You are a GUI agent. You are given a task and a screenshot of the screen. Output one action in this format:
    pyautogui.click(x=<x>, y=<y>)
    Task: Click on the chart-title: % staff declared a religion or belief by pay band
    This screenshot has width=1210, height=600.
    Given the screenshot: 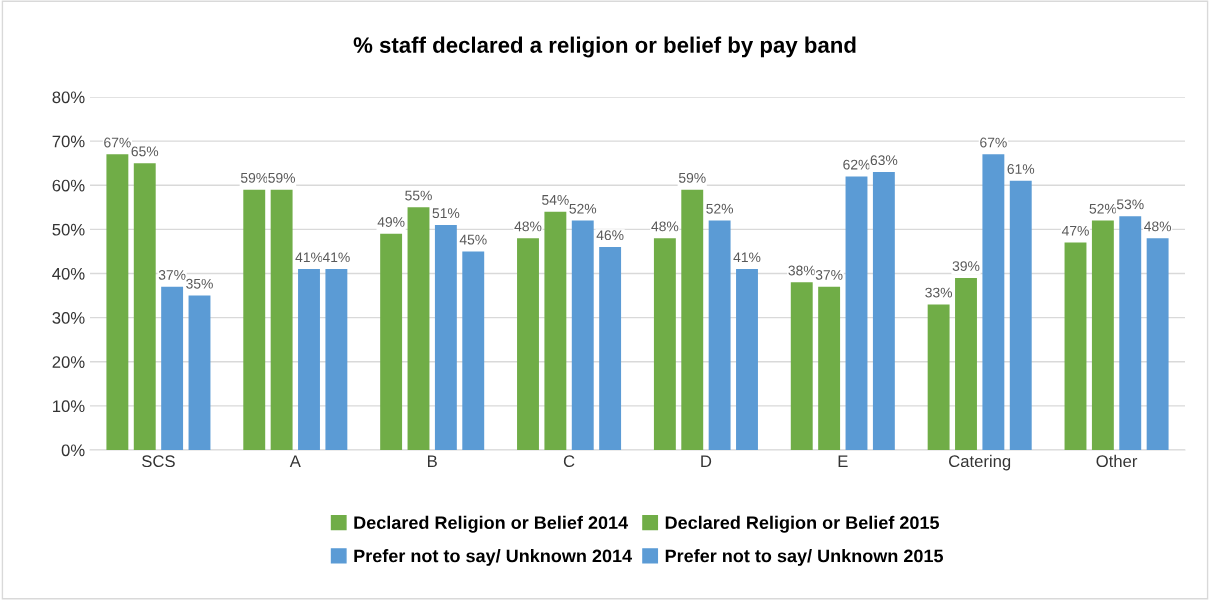 What is the action you would take?
    pyautogui.click(x=604, y=47)
    